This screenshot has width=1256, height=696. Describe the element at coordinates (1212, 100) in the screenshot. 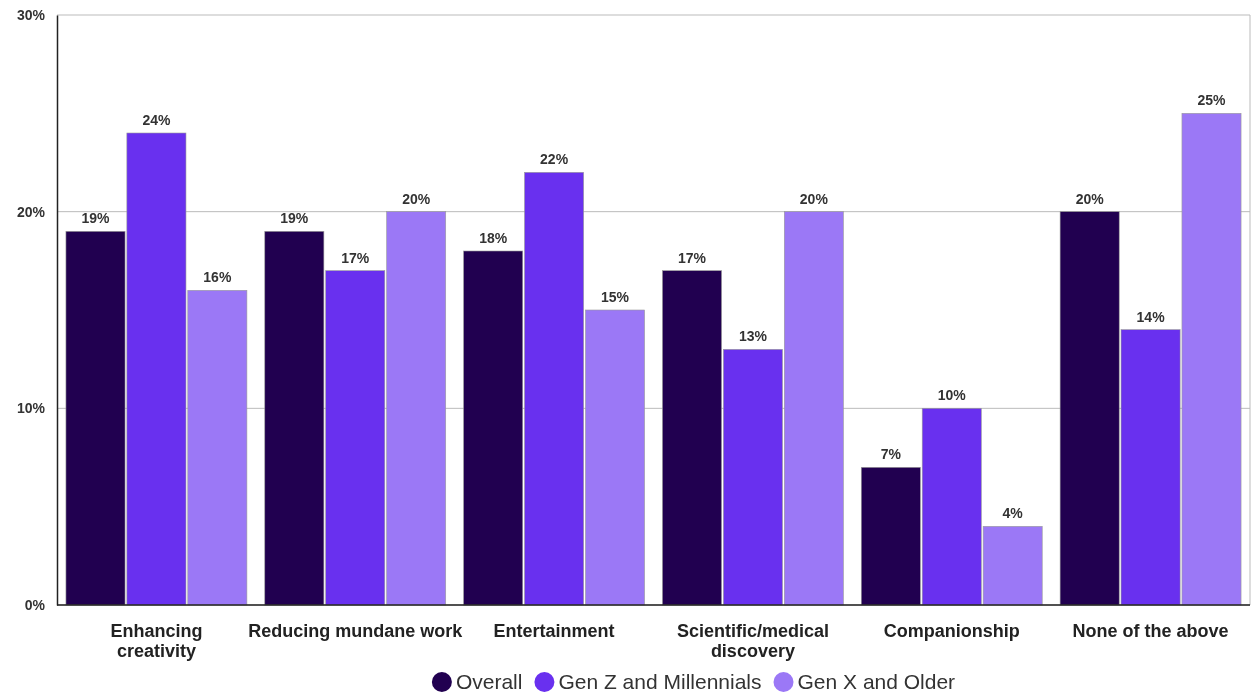

I see `data-label: 25%` at that location.